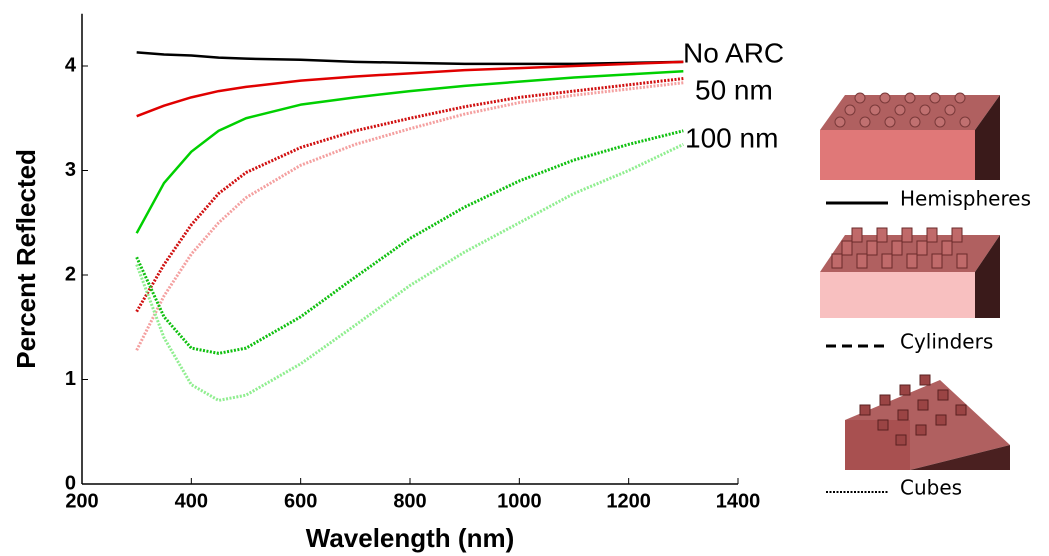 The image size is (1049, 556). I want to click on hemispheres-illustration, so click(910, 136).